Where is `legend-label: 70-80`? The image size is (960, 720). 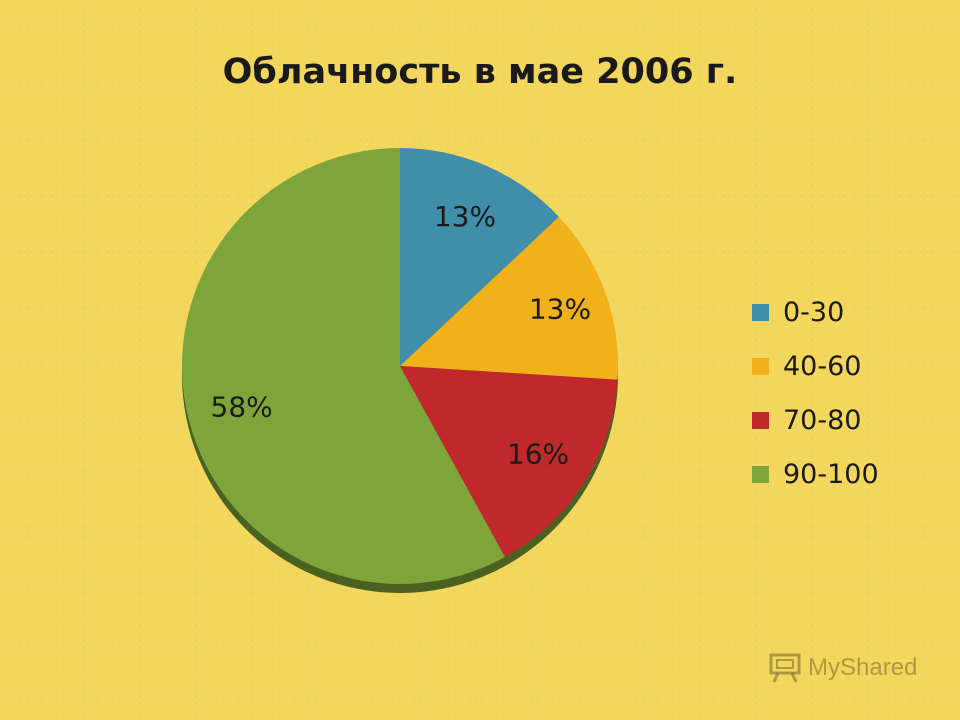
legend-label: 70-80 is located at coordinates (822, 420).